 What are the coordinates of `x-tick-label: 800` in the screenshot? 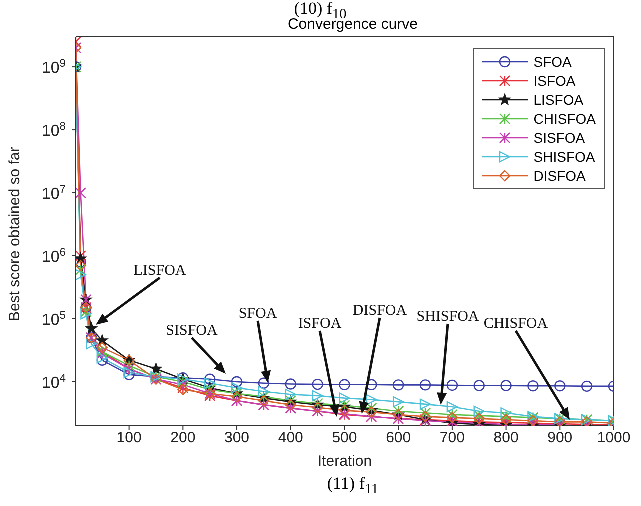 It's located at (506, 438).